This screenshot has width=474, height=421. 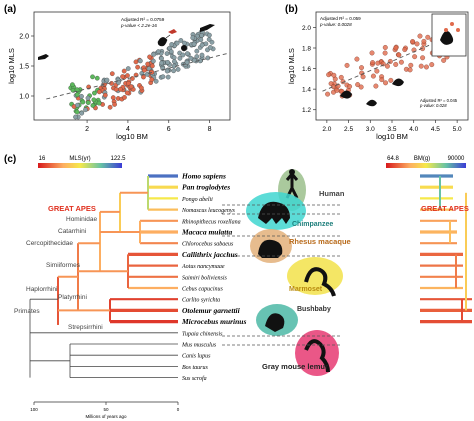 I want to click on x-tick-label: 4.5, so click(x=435, y=129).